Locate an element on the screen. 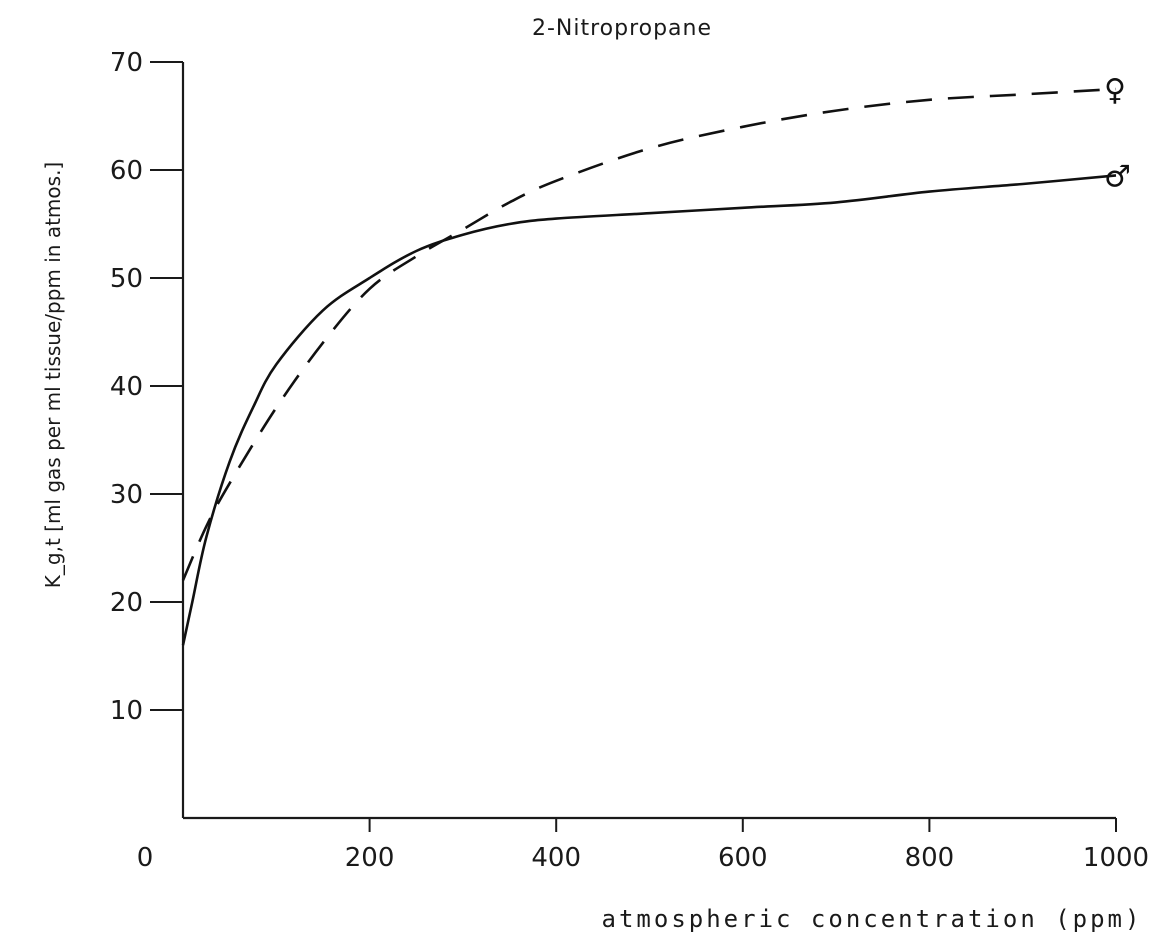  y-tick-label: 20 is located at coordinates (126, 603).